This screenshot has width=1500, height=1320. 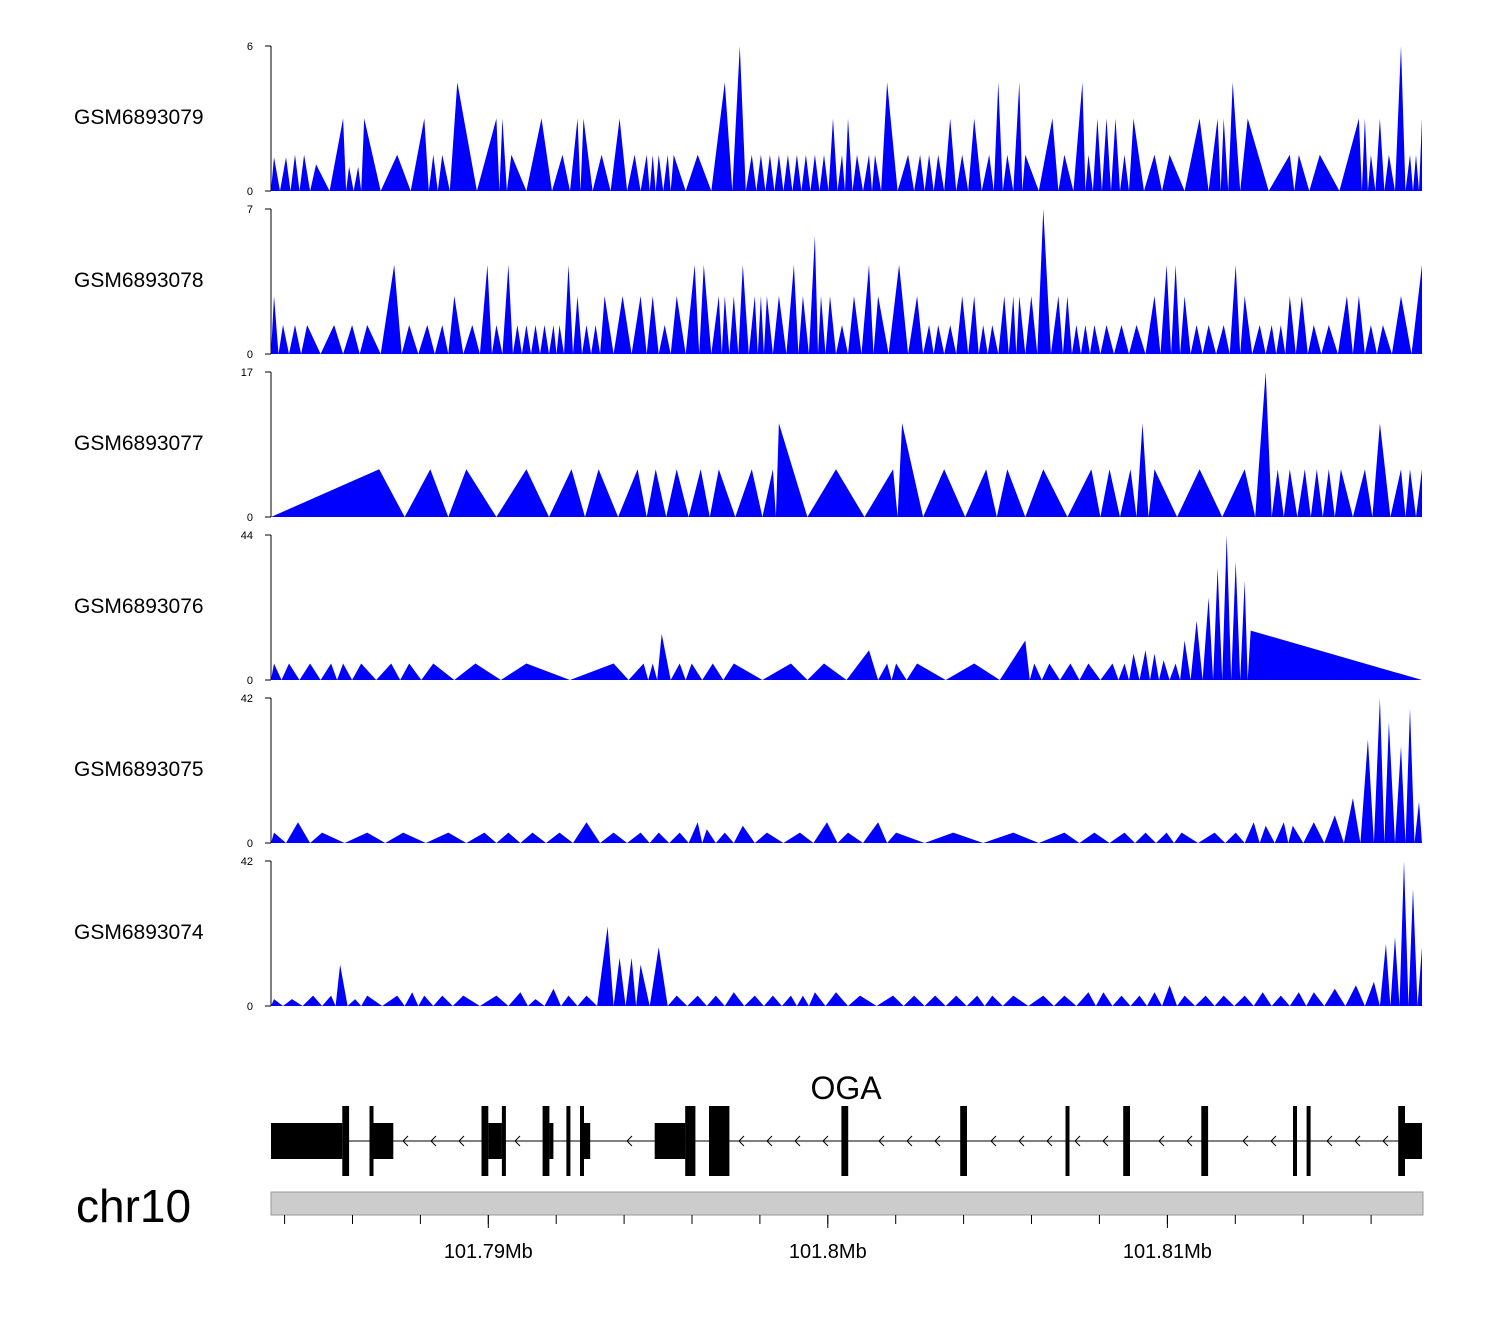 I want to click on track-GSM6893076: GSM6893076 44 0, so click(x=748, y=608).